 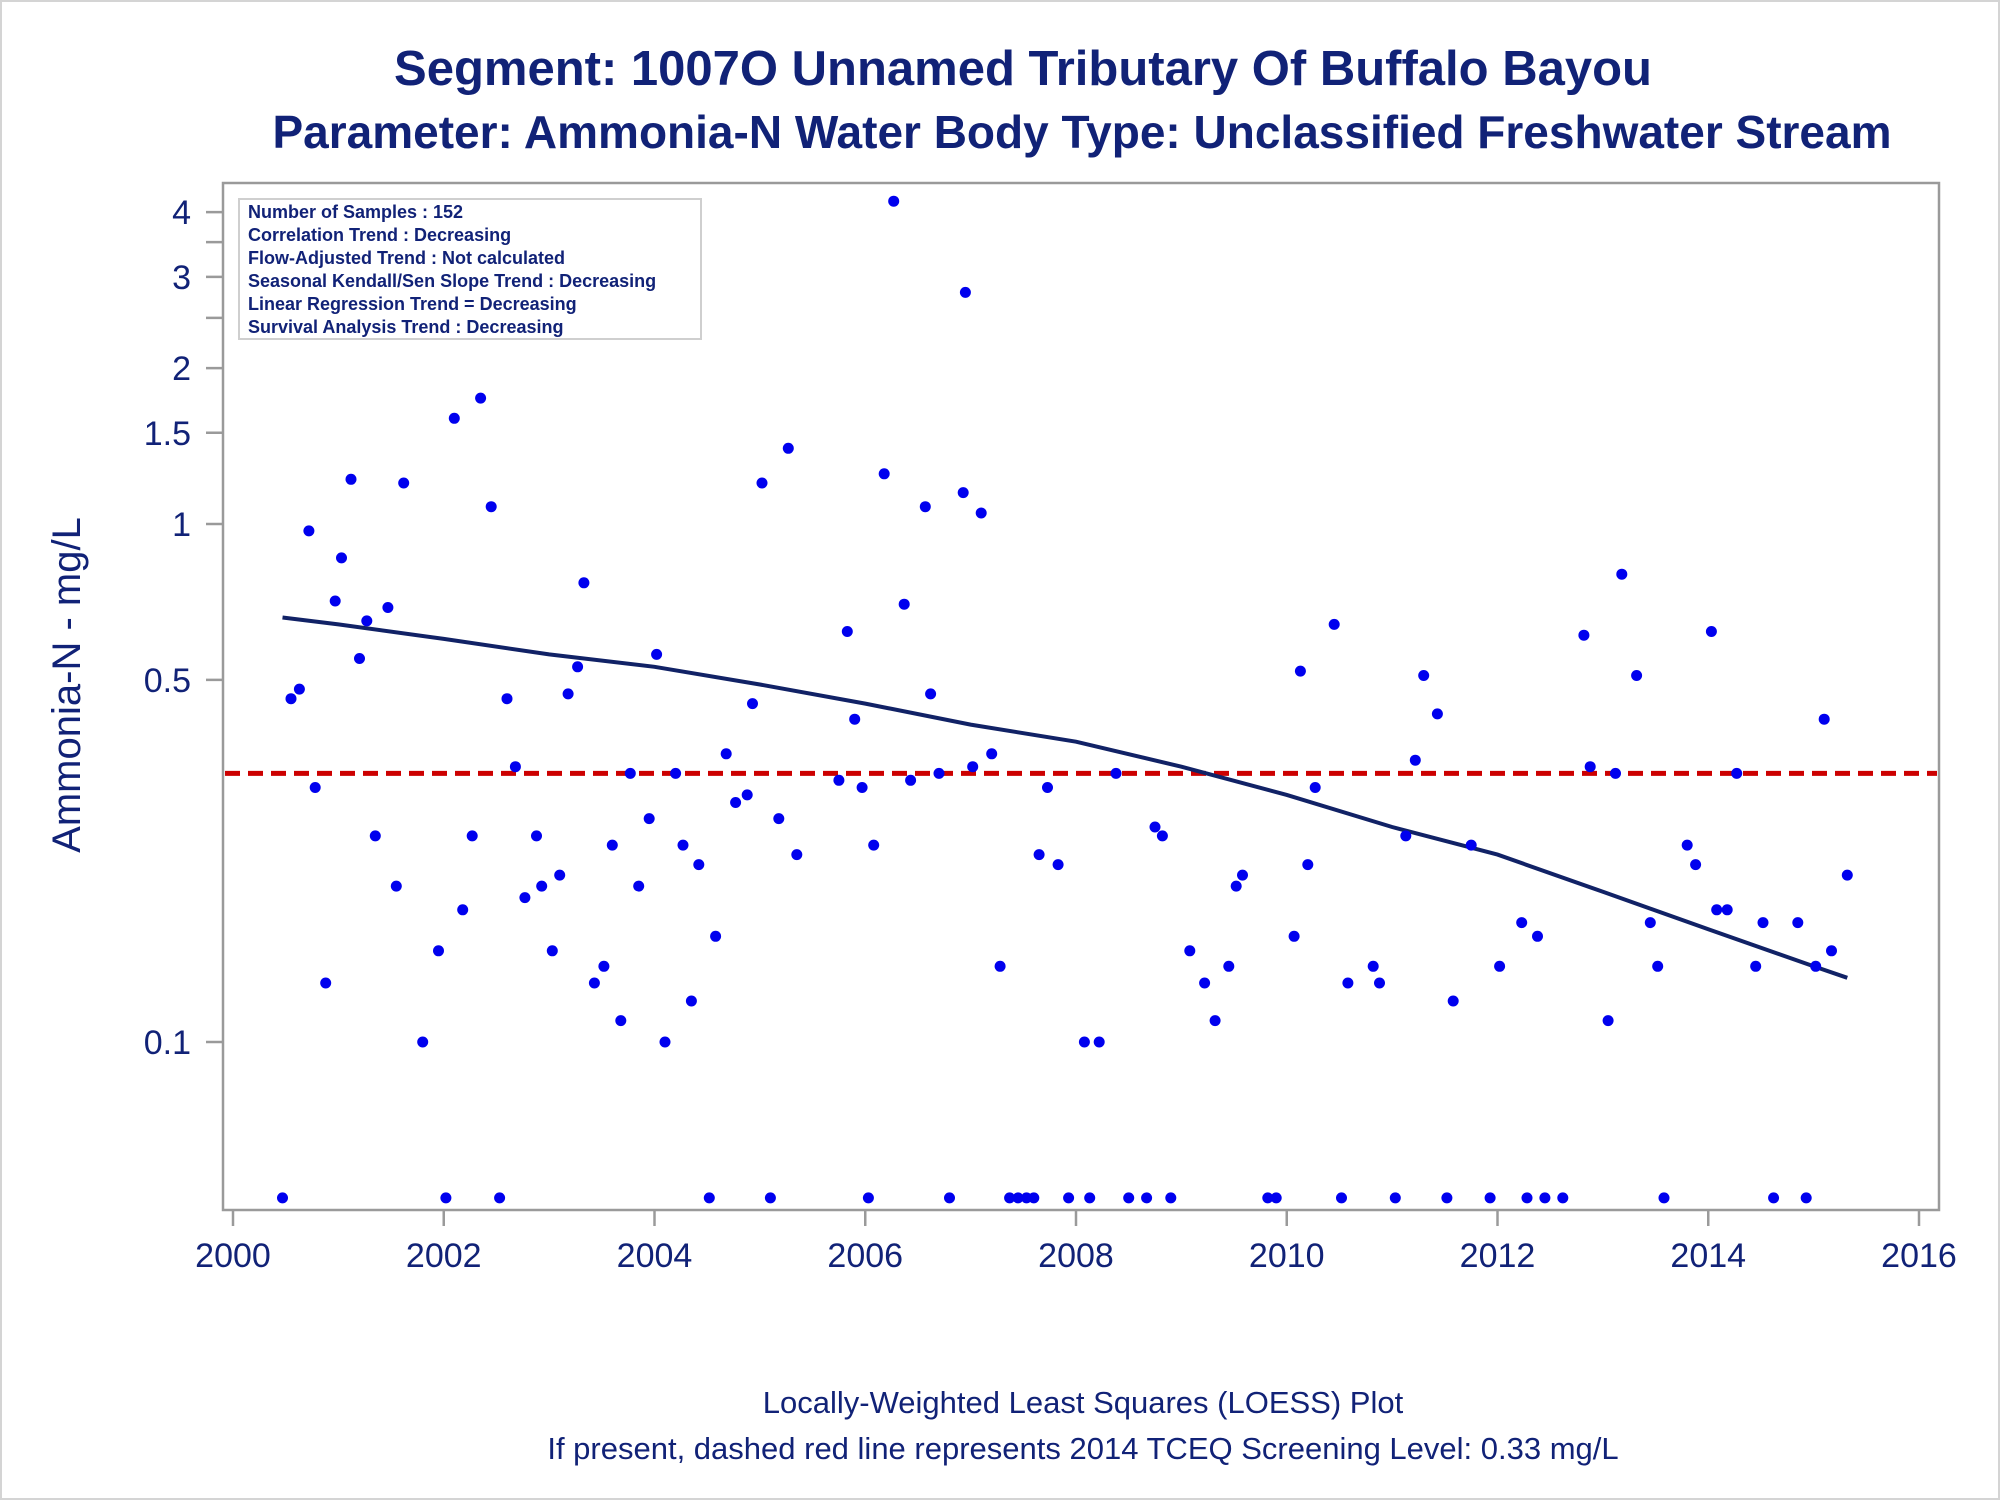 What do you see at coordinates (406, 258) in the screenshot?
I see `stat-flow-adjusted-trend: Flow-Adjusted Trend : Not calculated` at bounding box center [406, 258].